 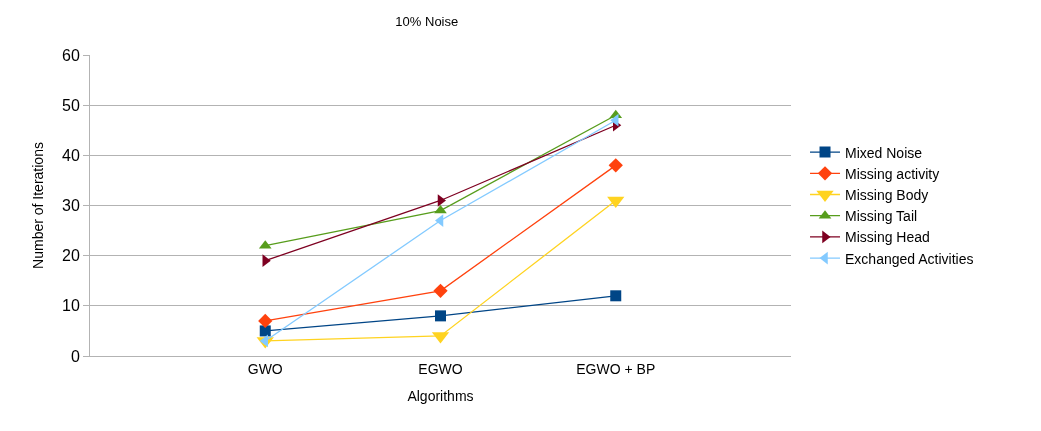 I want to click on y-tick-label: 10, so click(x=71, y=306).